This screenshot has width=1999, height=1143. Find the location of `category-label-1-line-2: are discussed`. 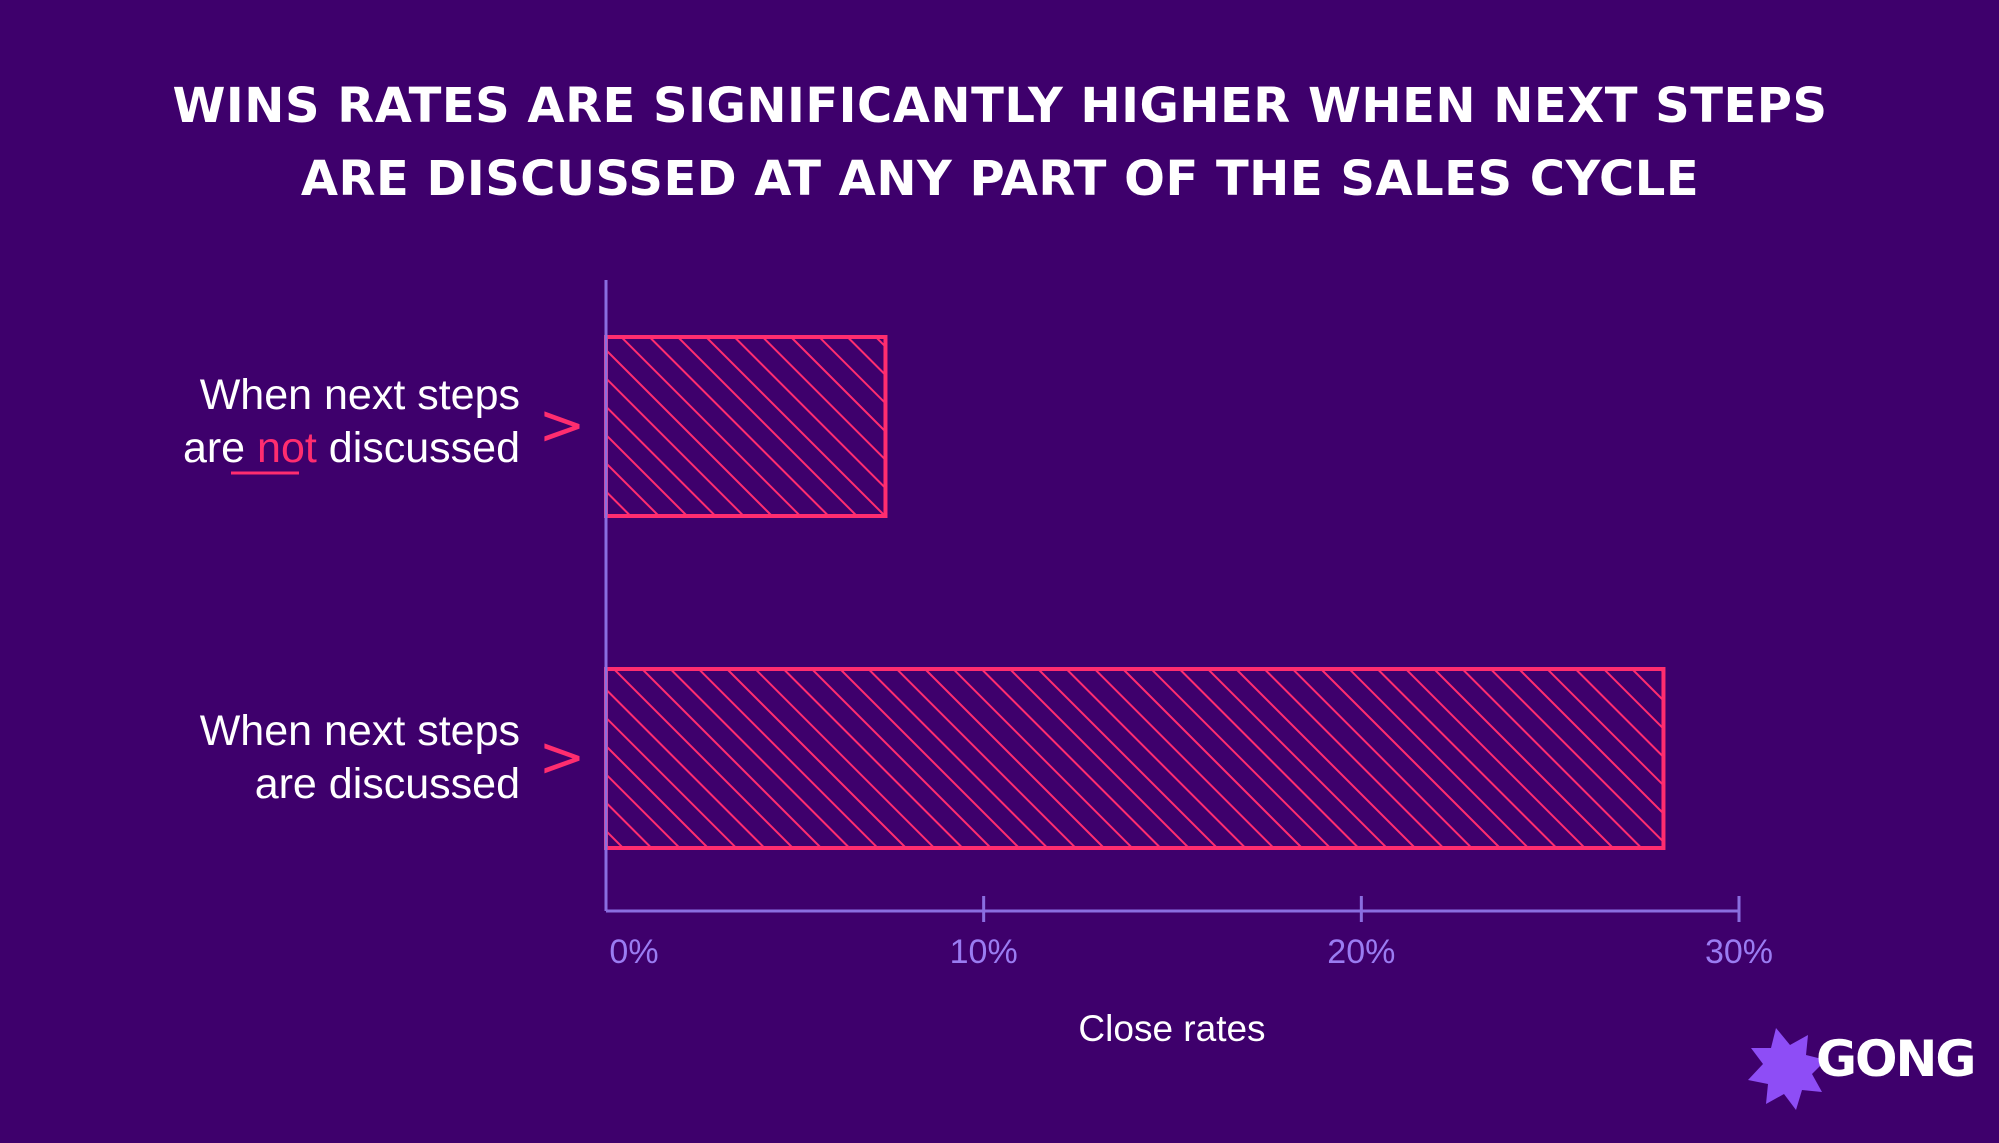

category-label-1-line-2: are discussed is located at coordinates (387, 784).